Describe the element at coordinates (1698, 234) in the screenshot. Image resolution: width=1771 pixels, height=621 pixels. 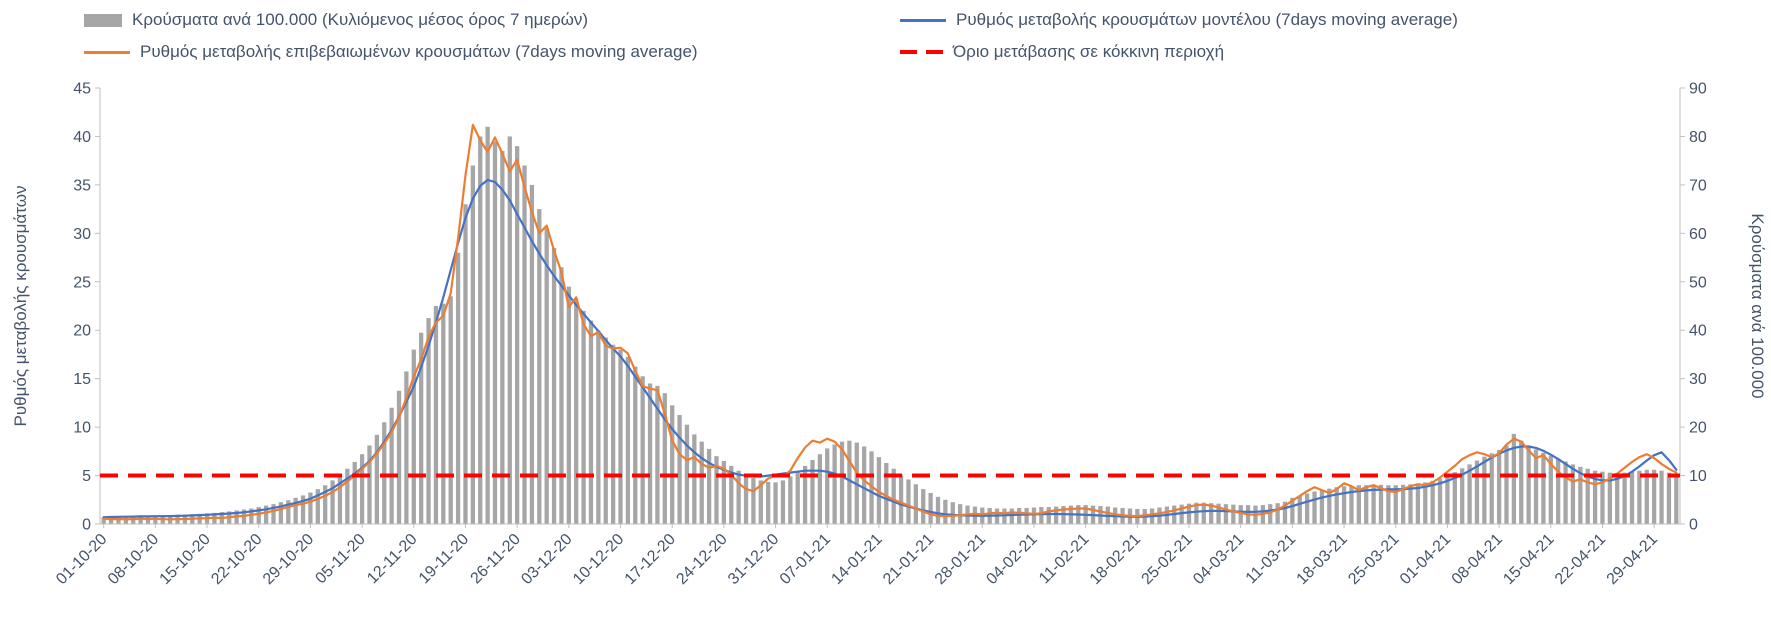
I see `right-axis-tick: 60` at that location.